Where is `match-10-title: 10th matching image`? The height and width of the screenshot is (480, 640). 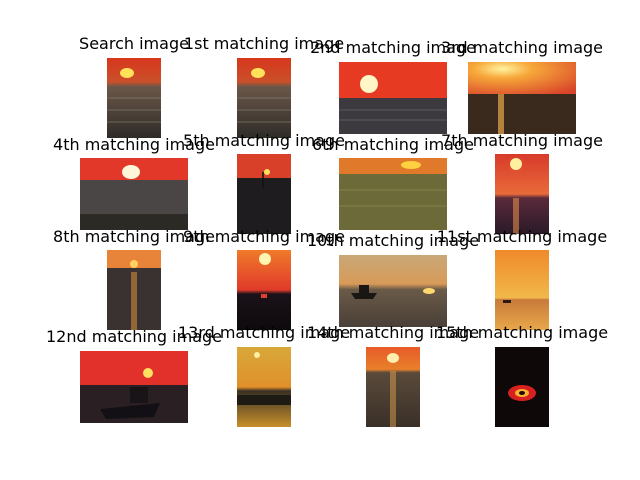
match-10-title: 10th matching image is located at coordinates (393, 240).